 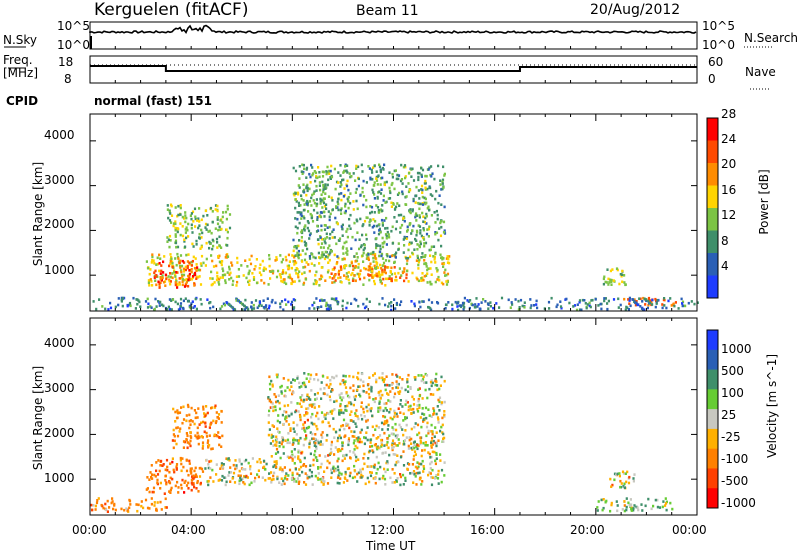 I want to click on date-label: 20/Aug/2012, so click(x=635, y=10).